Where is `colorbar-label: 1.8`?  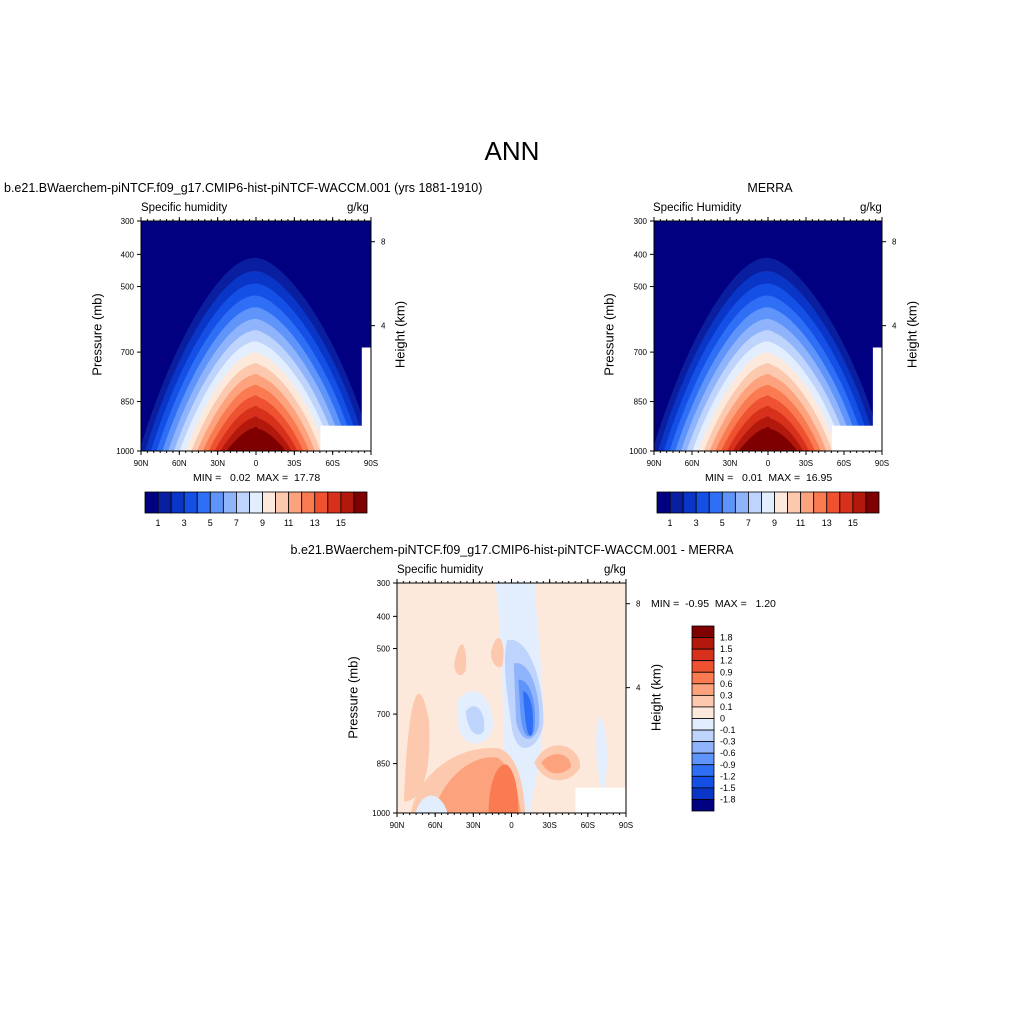
colorbar-label: 1.8 is located at coordinates (726, 638).